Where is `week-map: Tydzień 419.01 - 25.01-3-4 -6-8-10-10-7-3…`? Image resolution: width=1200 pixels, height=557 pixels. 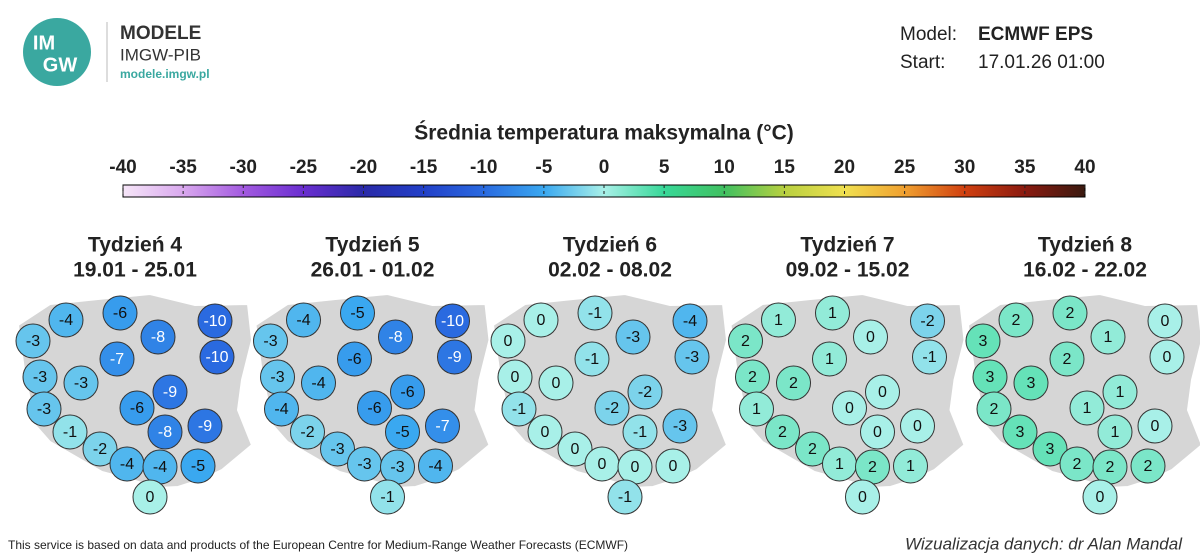
week-map: Tydzień 419.01 - 25.01-3-4 -6-8-10-10-7-3… is located at coordinates (134, 374).